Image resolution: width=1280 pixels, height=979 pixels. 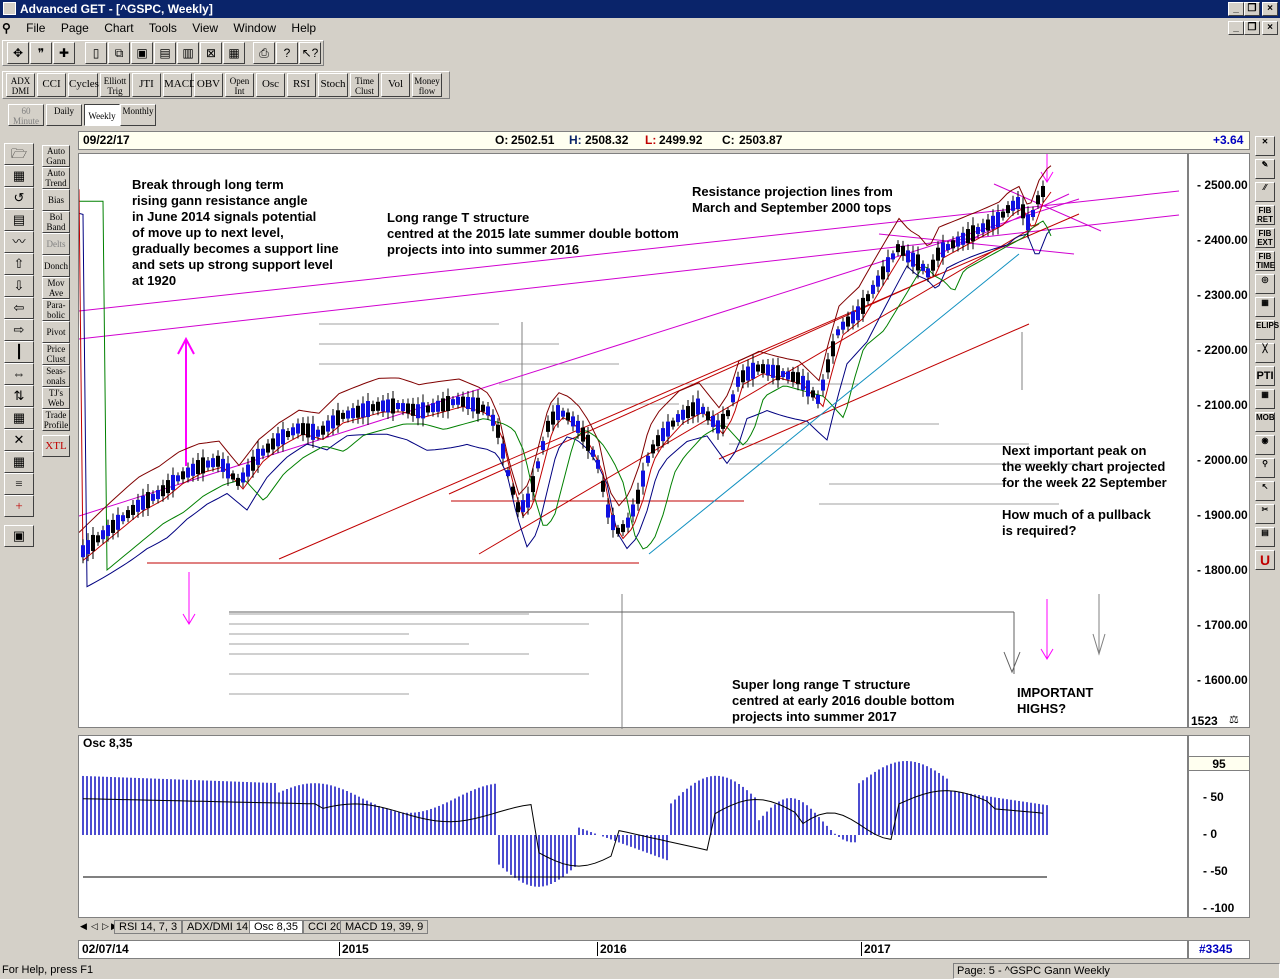 I want to click on delete-icon: ⊠, so click(x=211, y=53).